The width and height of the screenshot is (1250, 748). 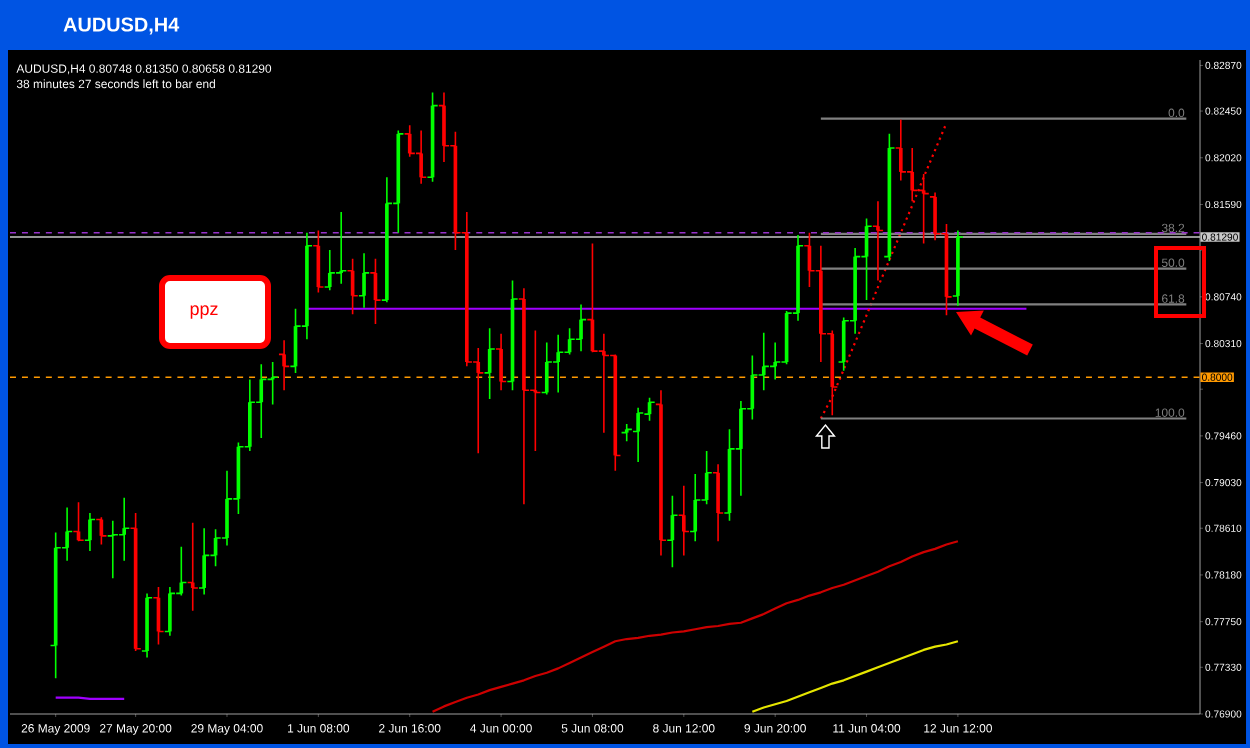 What do you see at coordinates (204, 312) in the screenshot?
I see `annotation: ppz` at bounding box center [204, 312].